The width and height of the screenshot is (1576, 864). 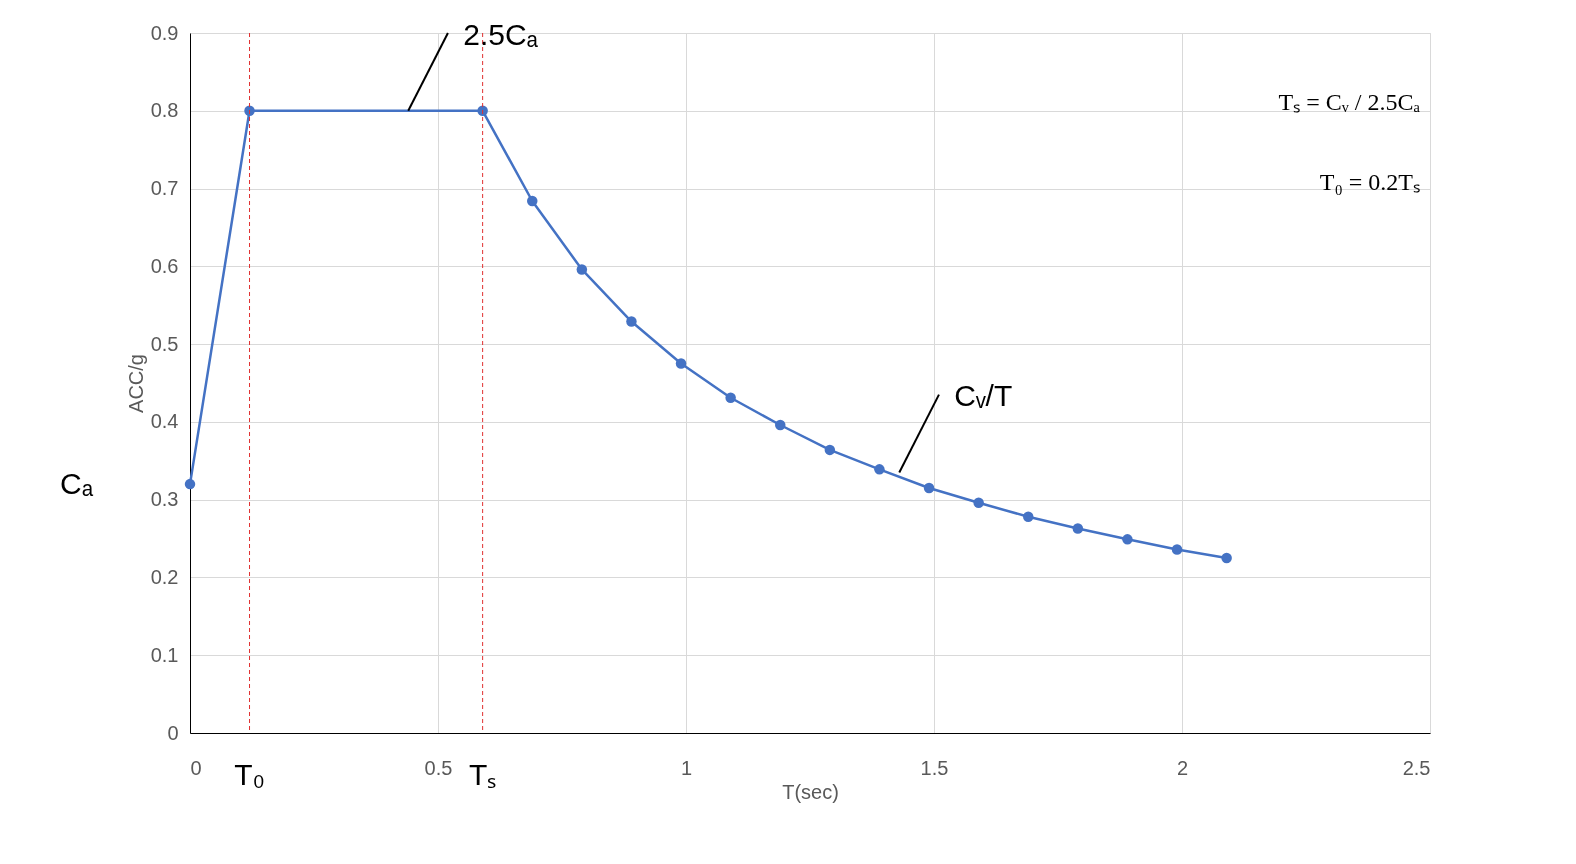 I want to click on x-tick-label: 1.5, so click(x=934, y=767).